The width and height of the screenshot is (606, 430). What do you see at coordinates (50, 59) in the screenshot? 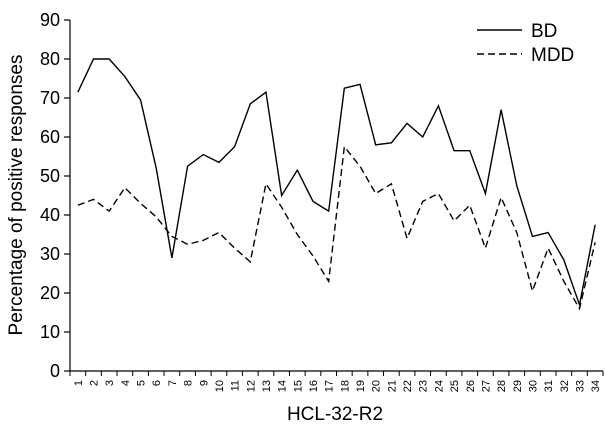
I see `y-tick-label: 80` at bounding box center [50, 59].